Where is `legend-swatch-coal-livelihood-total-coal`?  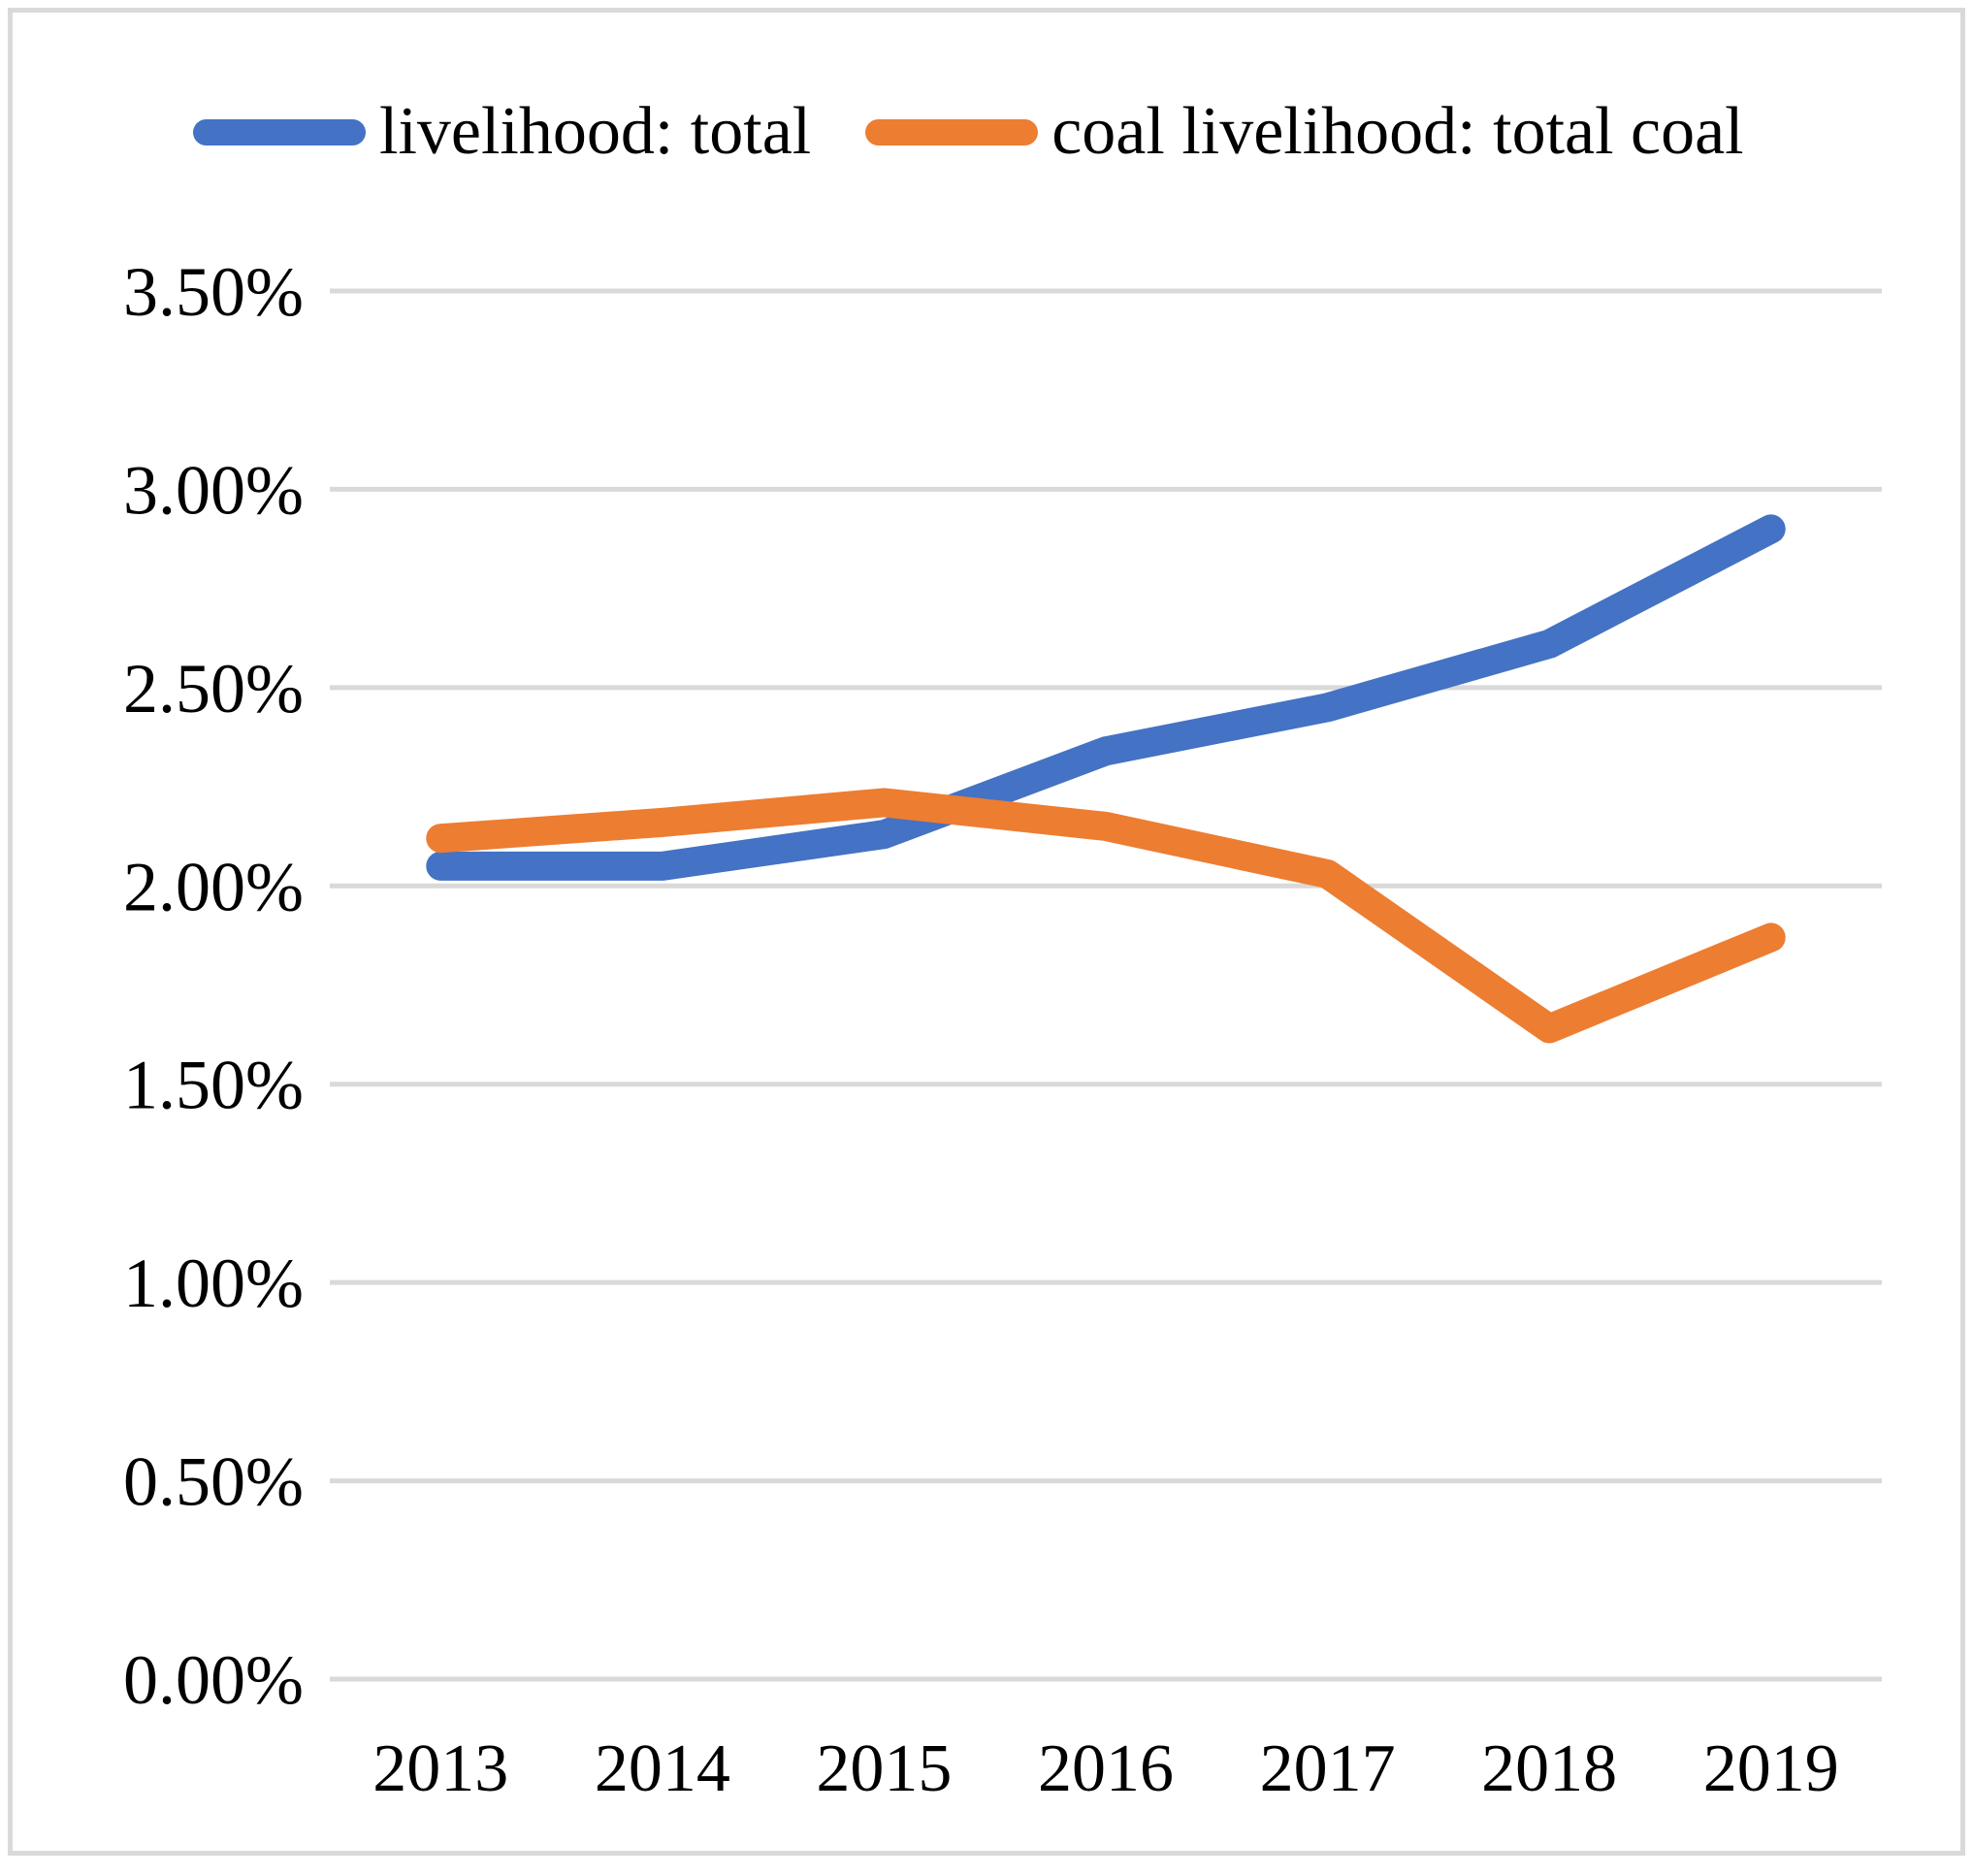
legend-swatch-coal-livelihood-total-coal is located at coordinates (951, 132).